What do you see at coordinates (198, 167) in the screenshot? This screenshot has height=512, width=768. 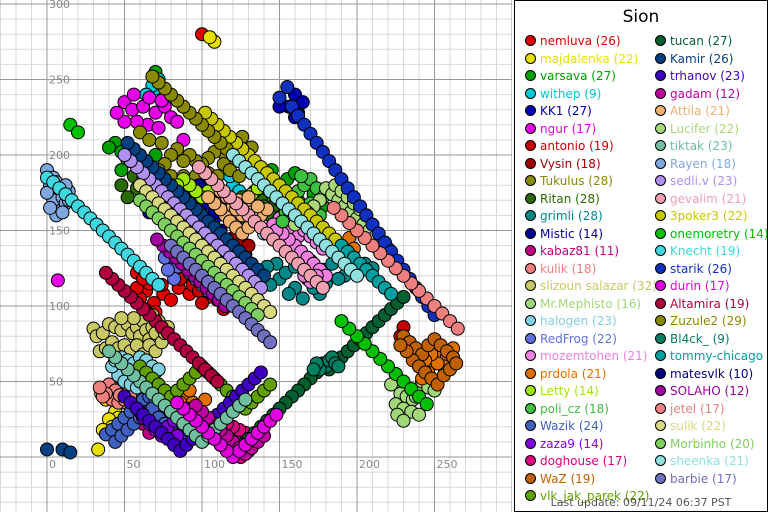 I see `data-point-gevalim` at bounding box center [198, 167].